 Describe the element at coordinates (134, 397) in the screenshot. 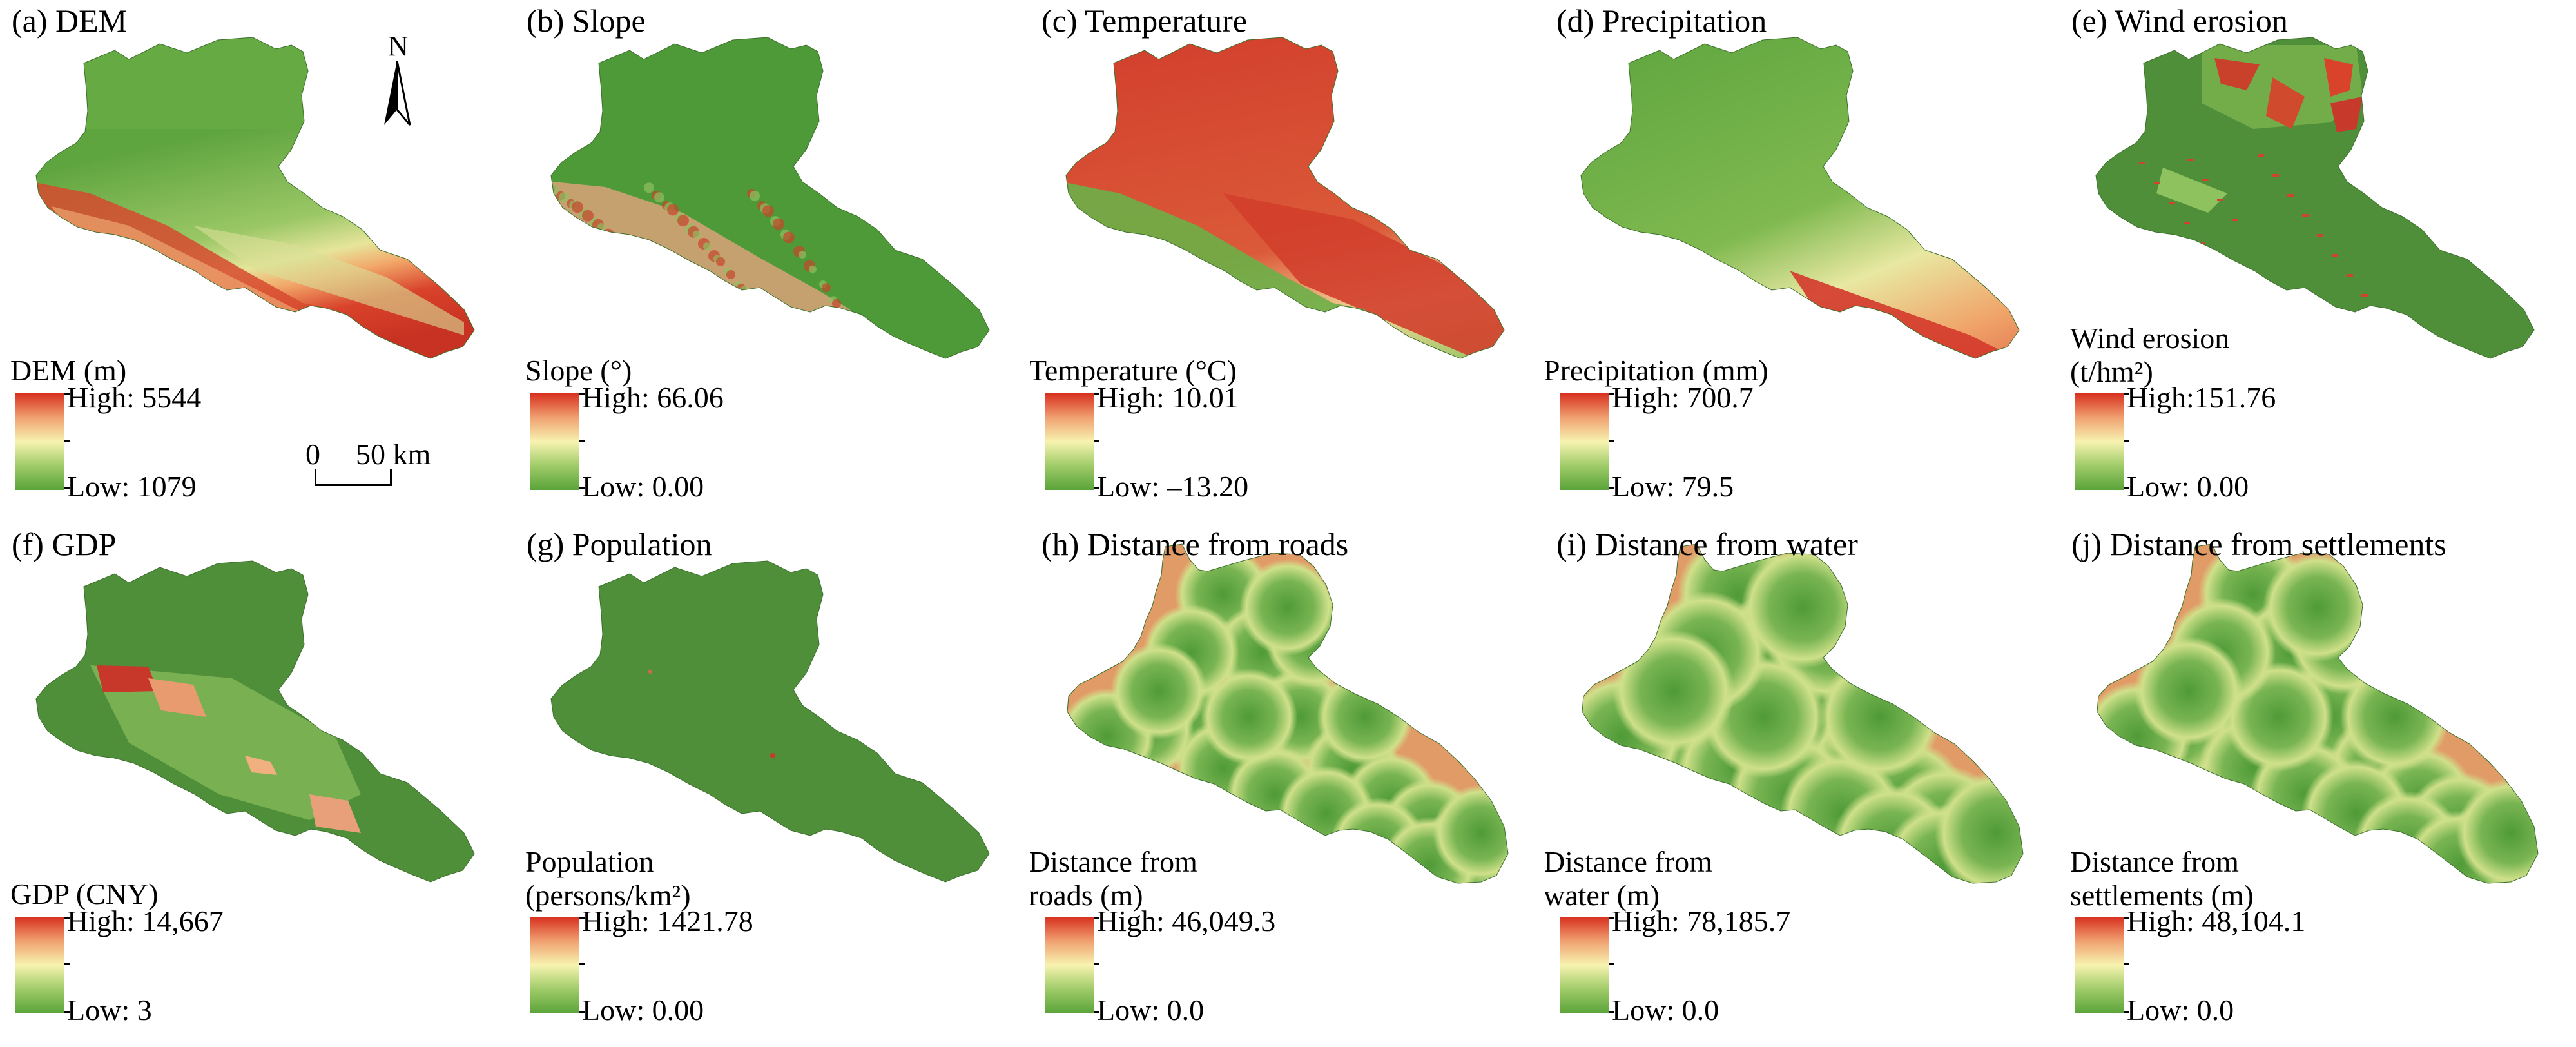

I see `legend-high-label: High: 5544` at that location.